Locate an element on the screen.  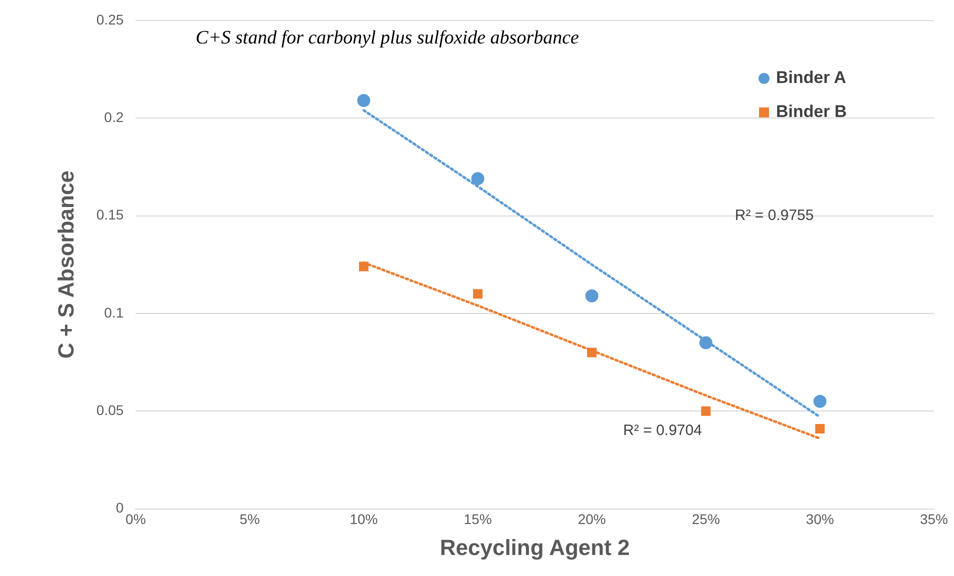
x-tick-label: 25% is located at coordinates (706, 519).